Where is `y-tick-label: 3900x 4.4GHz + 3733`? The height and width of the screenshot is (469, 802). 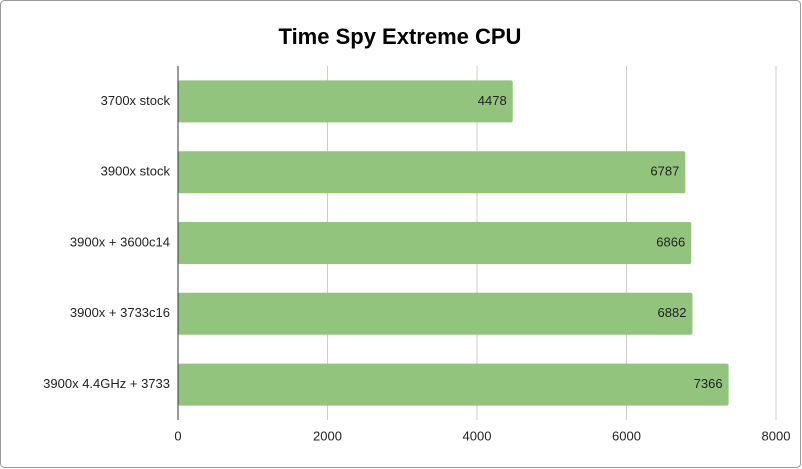
y-tick-label: 3900x 4.4GHz + 3733 is located at coordinates (106, 383).